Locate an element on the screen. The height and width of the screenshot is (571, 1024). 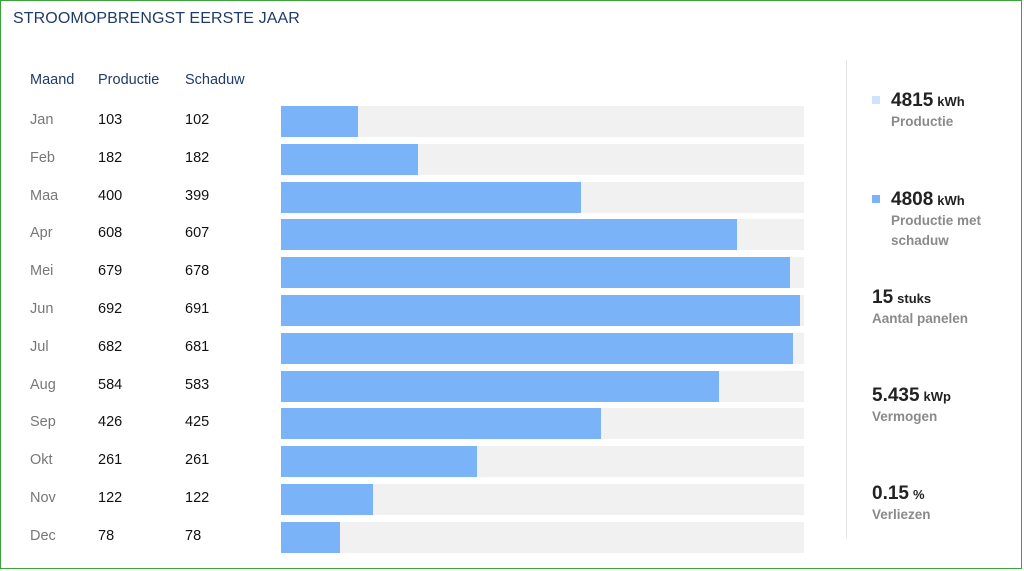
stat-unit: stuks is located at coordinates (914, 298).